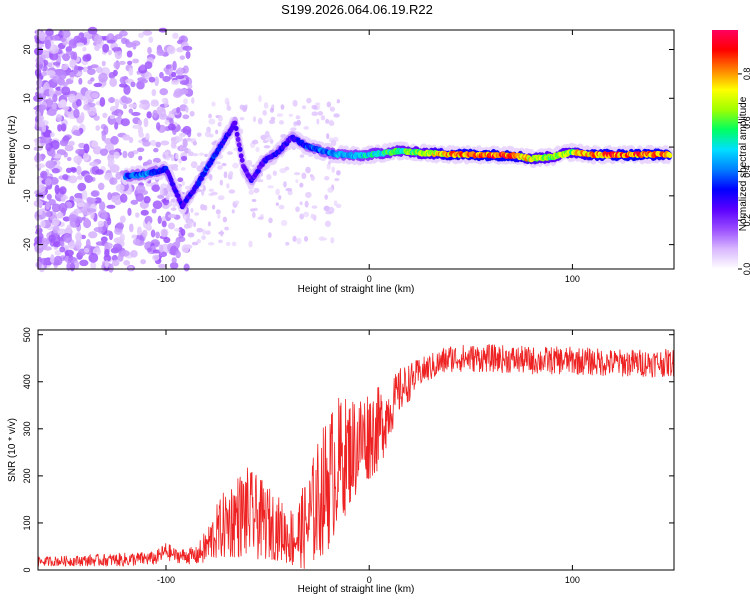 The height and width of the screenshot is (600, 750). Describe the element at coordinates (725, 149) in the screenshot. I see `colorbar-gradient` at that location.